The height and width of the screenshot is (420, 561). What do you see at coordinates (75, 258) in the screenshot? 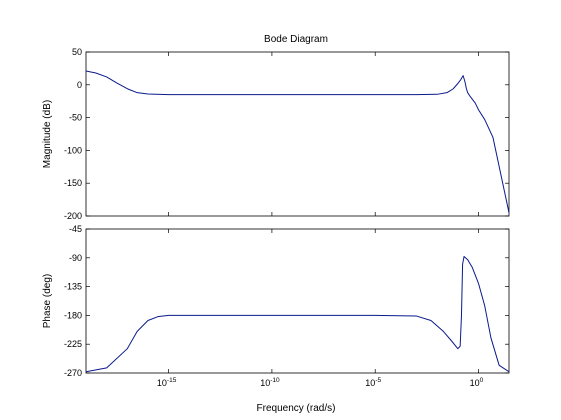
I see `y-tick-label: -90` at bounding box center [75, 258].